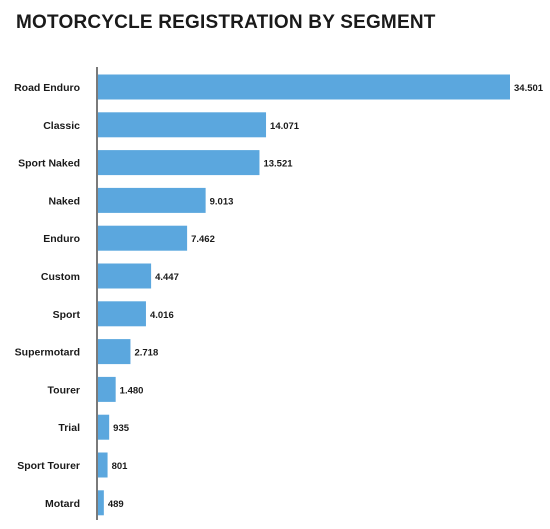 This screenshot has width=550, height=529. Describe the element at coordinates (121, 428) in the screenshot. I see `value-label-trial: 935` at that location.